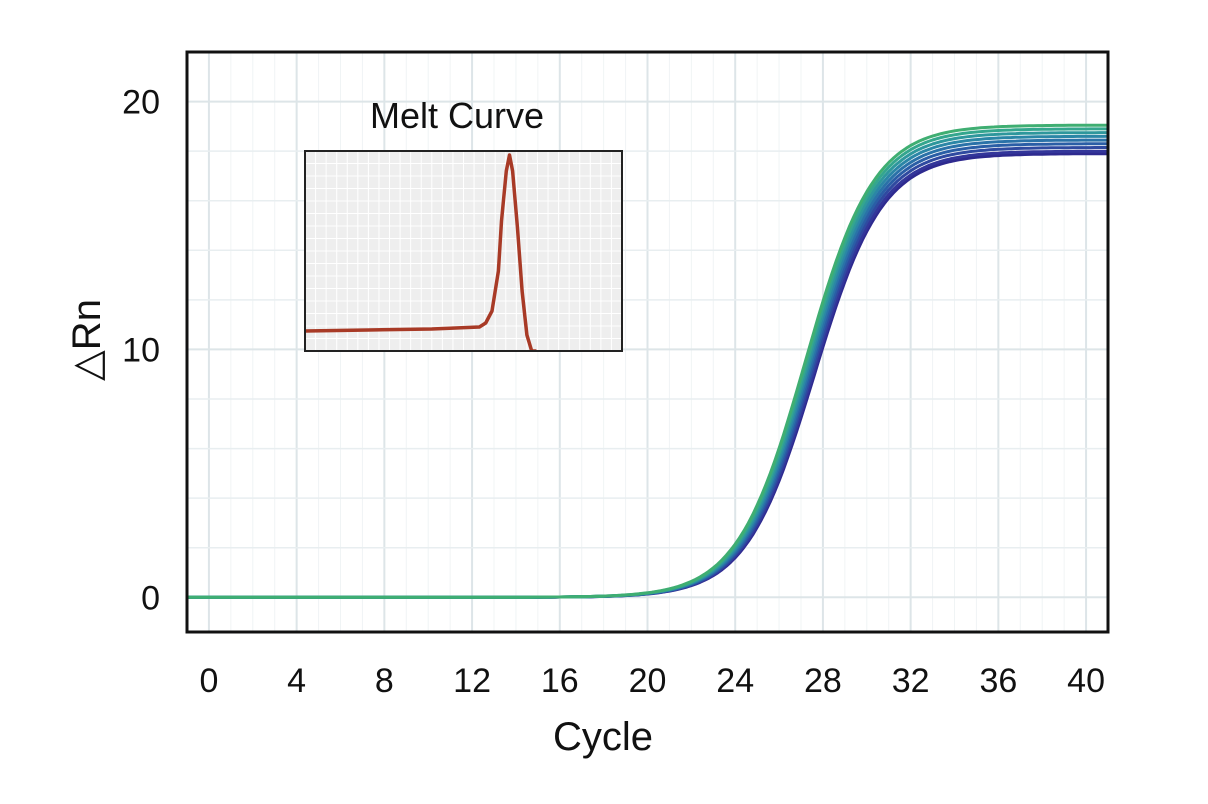 This screenshot has height=804, width=1208. I want to click on x-axis-title: Cycle, so click(603, 737).